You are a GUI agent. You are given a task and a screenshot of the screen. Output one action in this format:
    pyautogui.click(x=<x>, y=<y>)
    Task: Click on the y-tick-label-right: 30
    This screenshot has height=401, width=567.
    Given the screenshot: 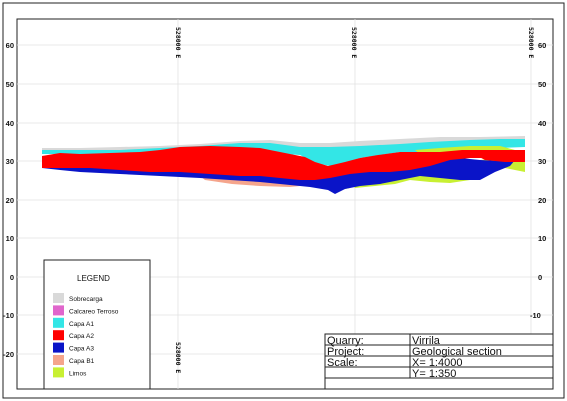 What is the action you would take?
    pyautogui.click(x=542, y=161)
    